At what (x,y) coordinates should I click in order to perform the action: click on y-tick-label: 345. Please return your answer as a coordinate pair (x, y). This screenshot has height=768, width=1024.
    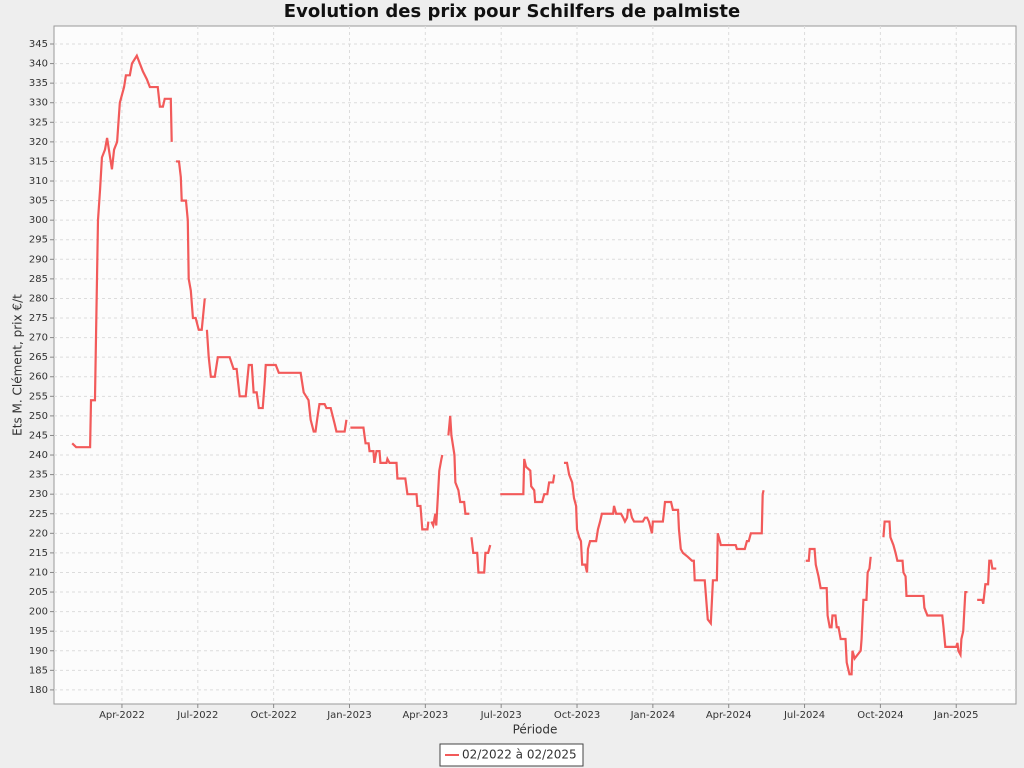
    Looking at the image, I should click on (38, 44).